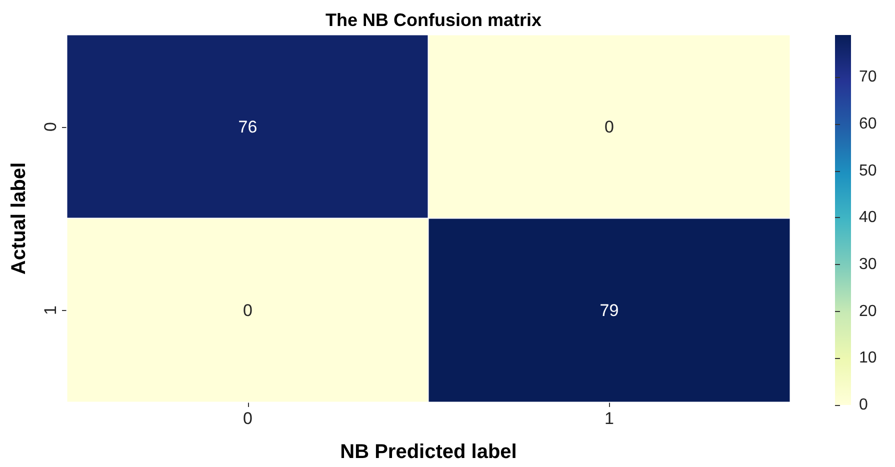 This screenshot has width=895, height=467. Describe the element at coordinates (868, 77) in the screenshot. I see `color-bar-label: 70` at that location.